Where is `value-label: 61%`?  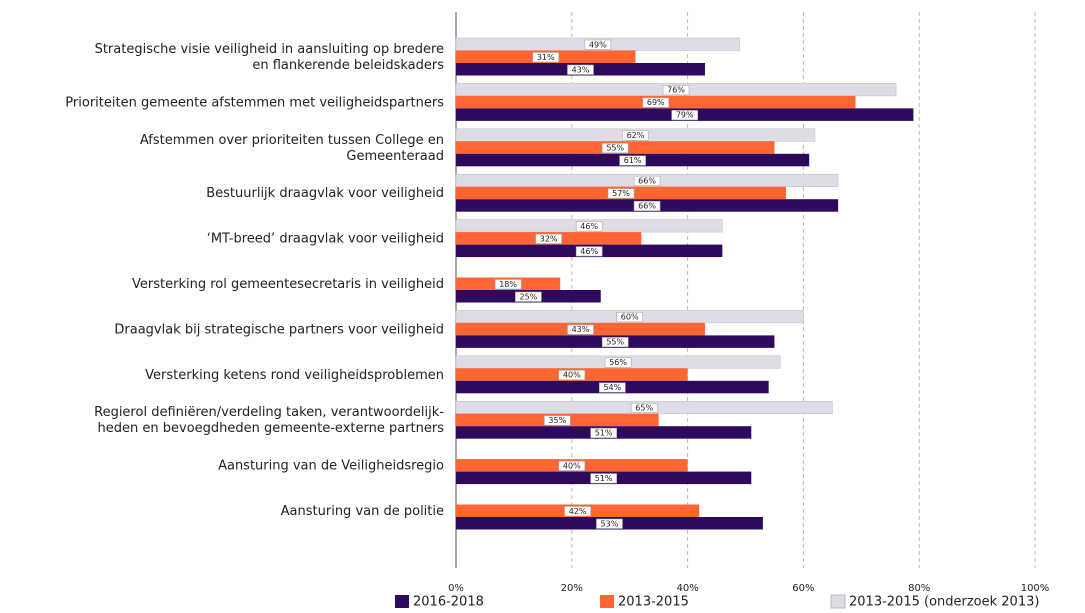
value-label: 61% is located at coordinates (633, 160).